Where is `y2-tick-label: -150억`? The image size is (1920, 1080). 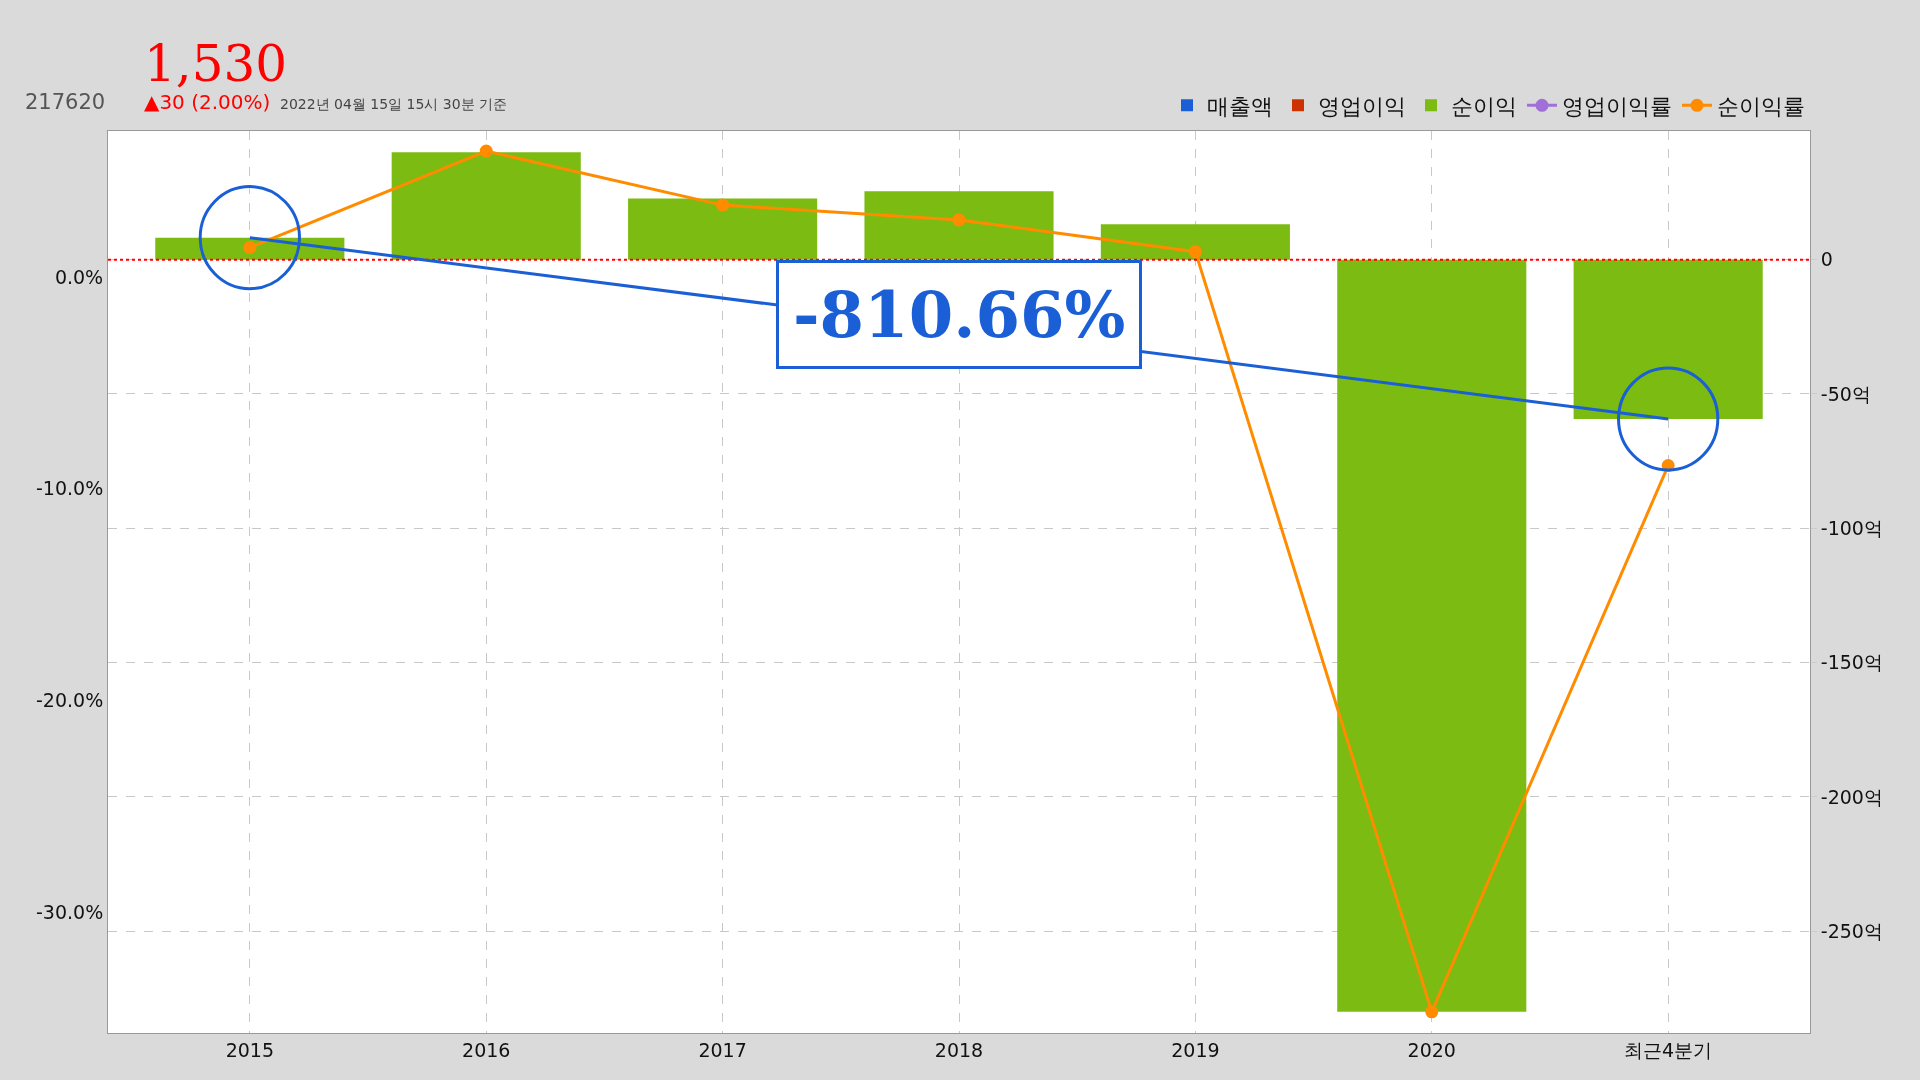
y2-tick-label: -150억 is located at coordinates (1851, 662).